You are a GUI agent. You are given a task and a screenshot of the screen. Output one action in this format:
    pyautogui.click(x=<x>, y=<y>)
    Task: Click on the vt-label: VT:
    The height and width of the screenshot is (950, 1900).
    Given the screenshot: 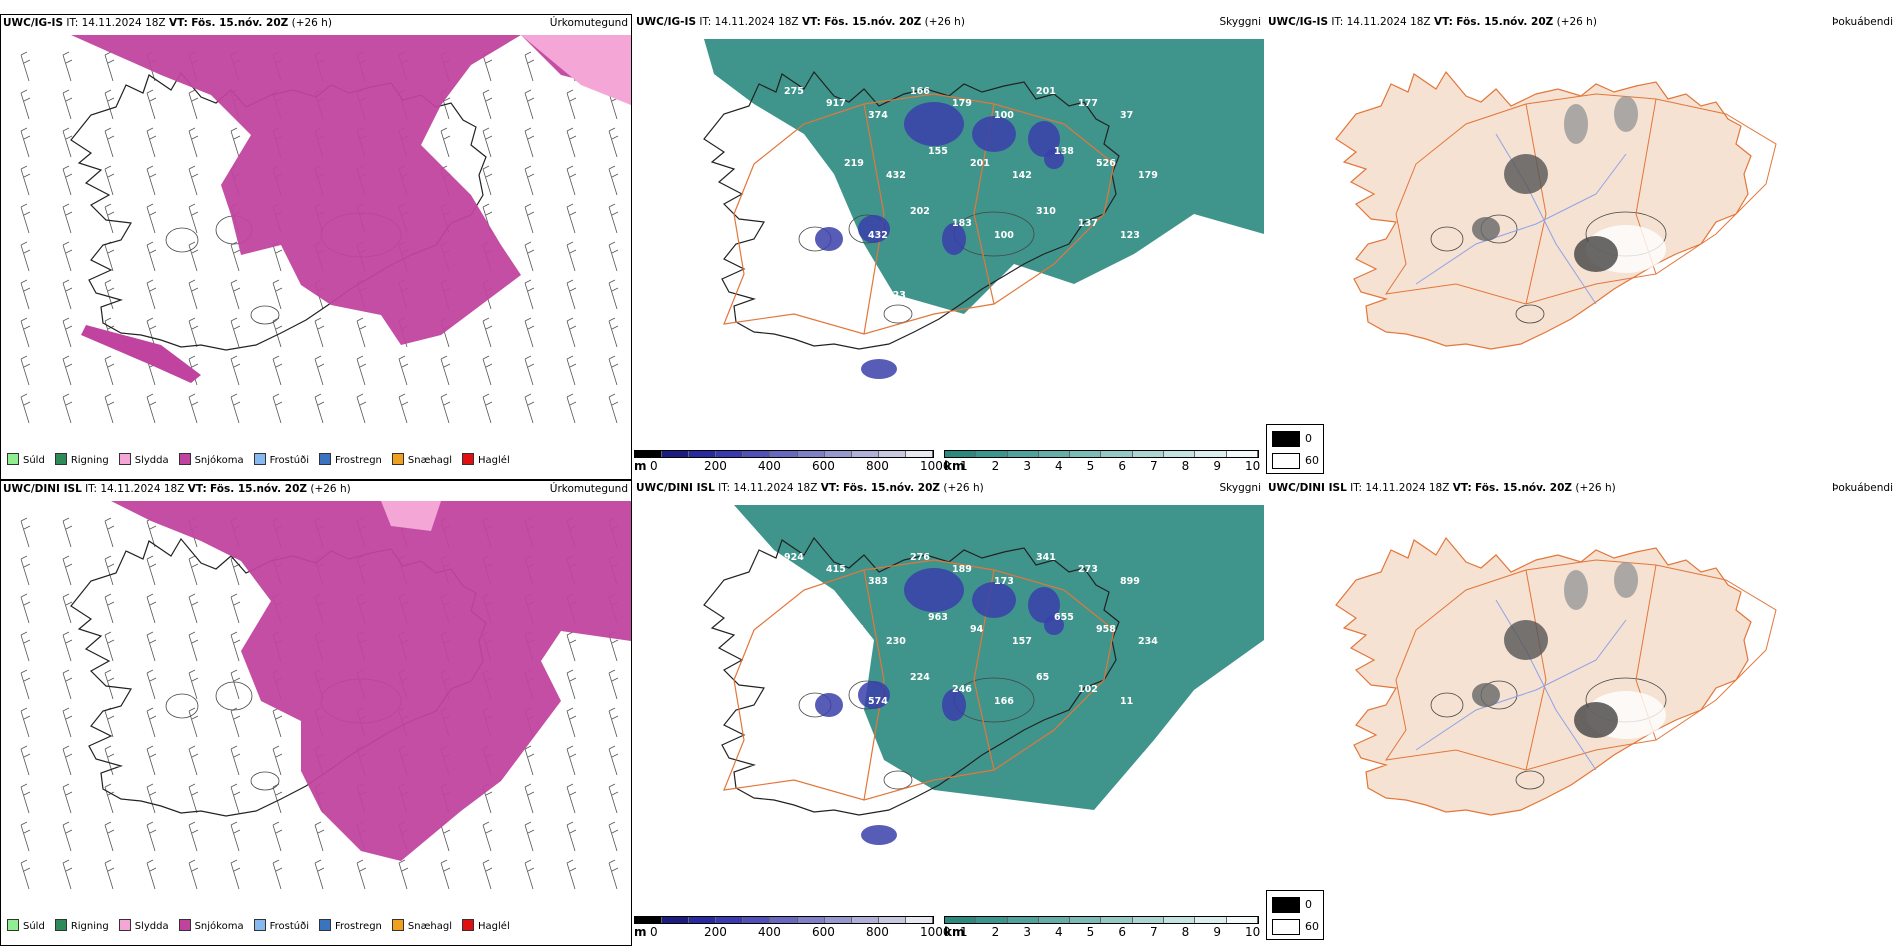 What is the action you would take?
    pyautogui.click(x=1462, y=488)
    